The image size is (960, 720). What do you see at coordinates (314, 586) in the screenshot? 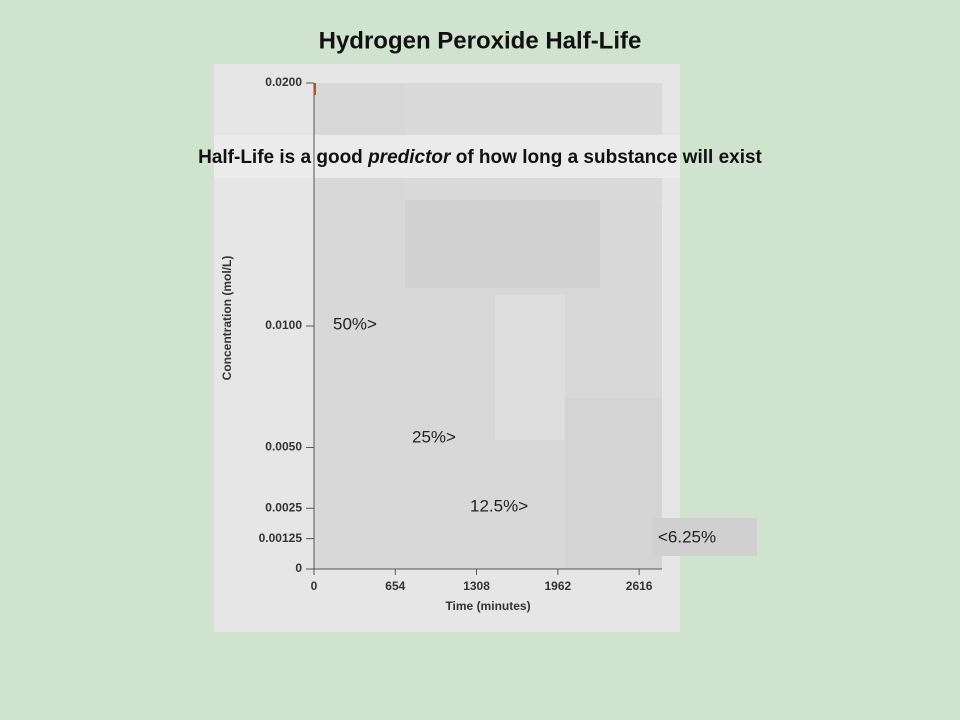
I see `x-tick-label: 0` at bounding box center [314, 586].